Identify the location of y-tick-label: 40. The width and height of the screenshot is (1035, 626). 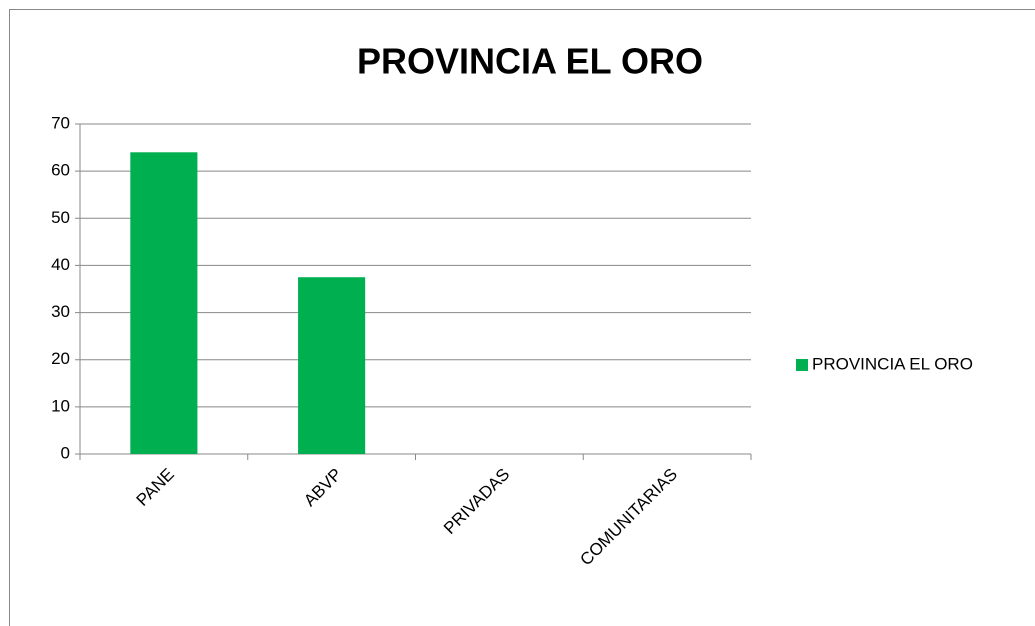
(60, 264).